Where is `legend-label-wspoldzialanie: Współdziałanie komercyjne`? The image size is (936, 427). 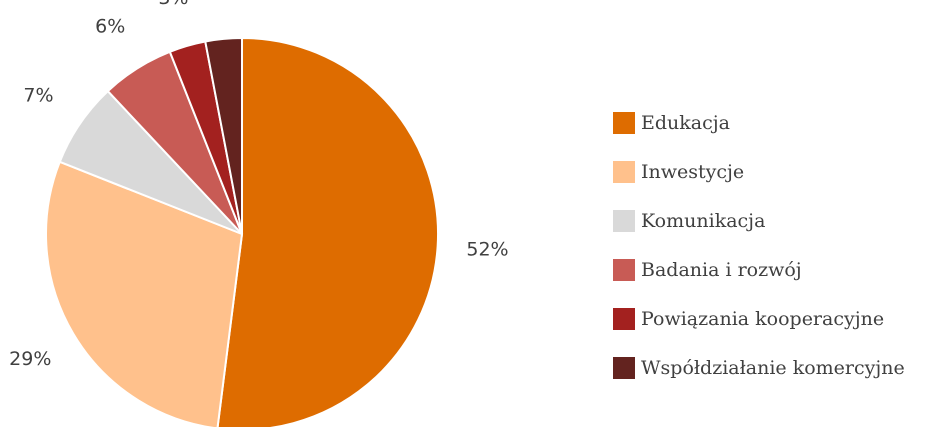
legend-label-wspoldzialanie: Współdziałanie komercyjne is located at coordinates (773, 367).